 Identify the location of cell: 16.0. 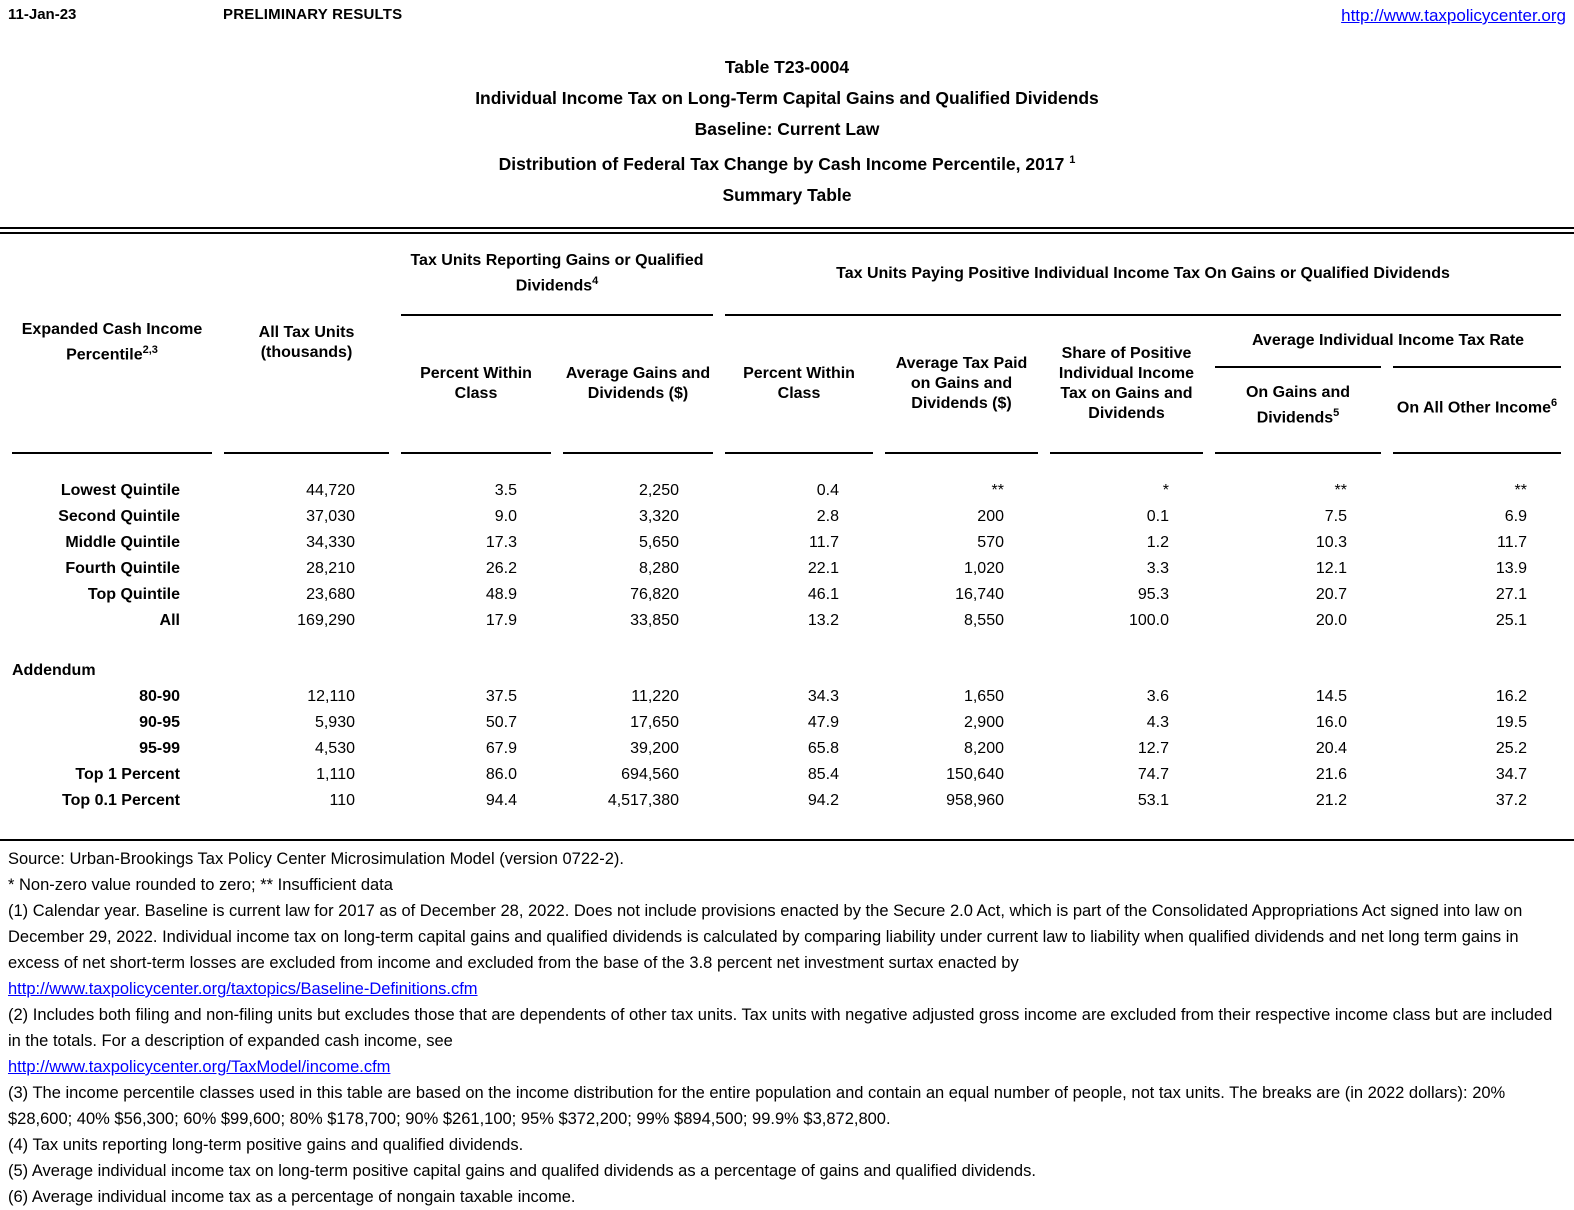
(1331, 722).